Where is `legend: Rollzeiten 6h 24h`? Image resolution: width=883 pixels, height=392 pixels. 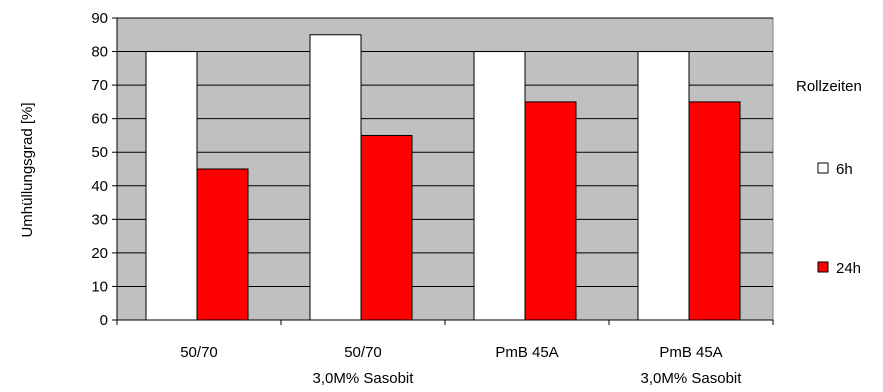 legend: Rollzeiten 6h 24h is located at coordinates (829, 177).